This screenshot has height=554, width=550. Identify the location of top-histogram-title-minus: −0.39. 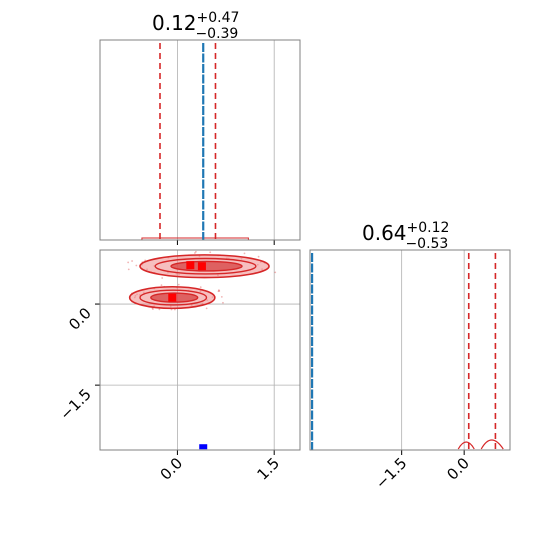
(216, 34).